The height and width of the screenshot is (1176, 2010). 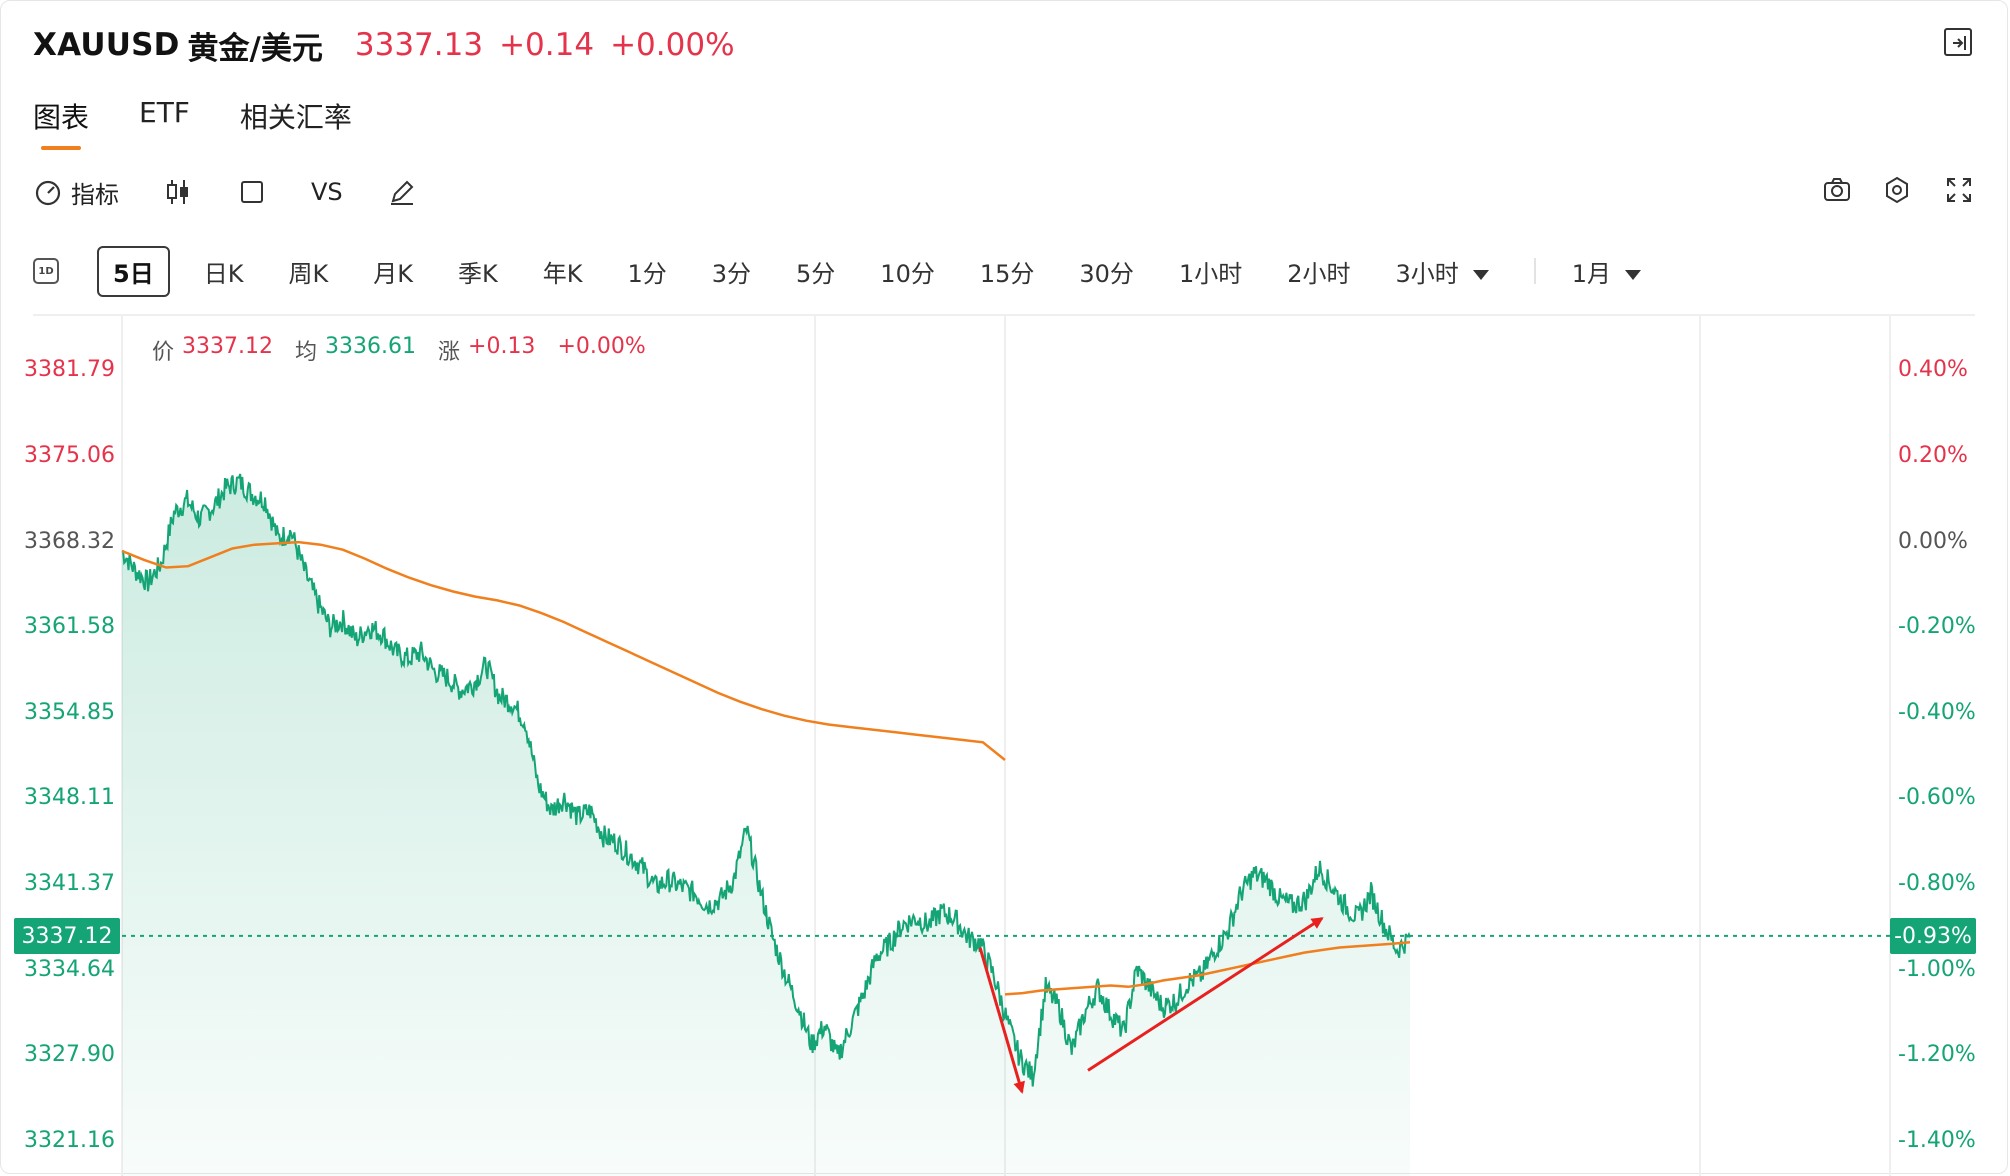 I want to click on y-left-tick: 3381.79, so click(x=69, y=369).